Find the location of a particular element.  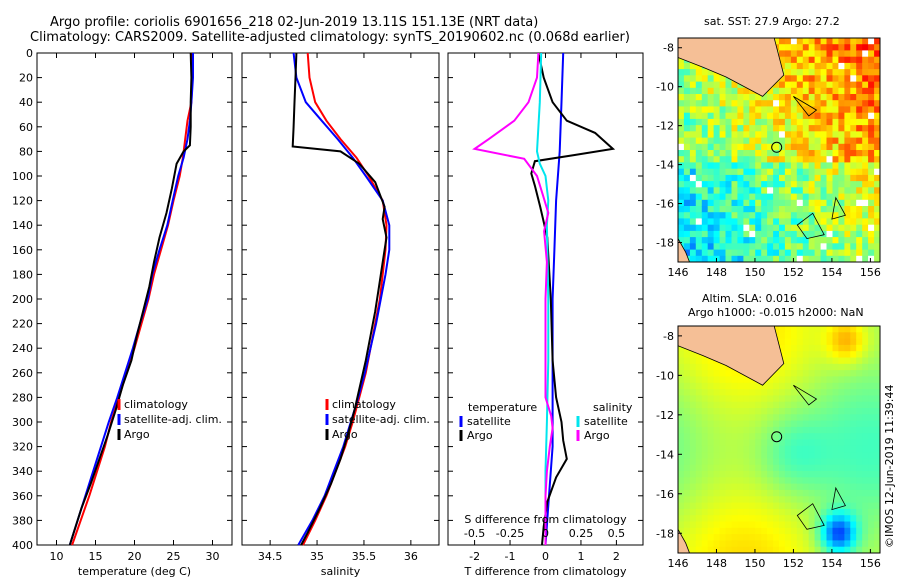

temperature-legend-label: Argo is located at coordinates (137, 434).